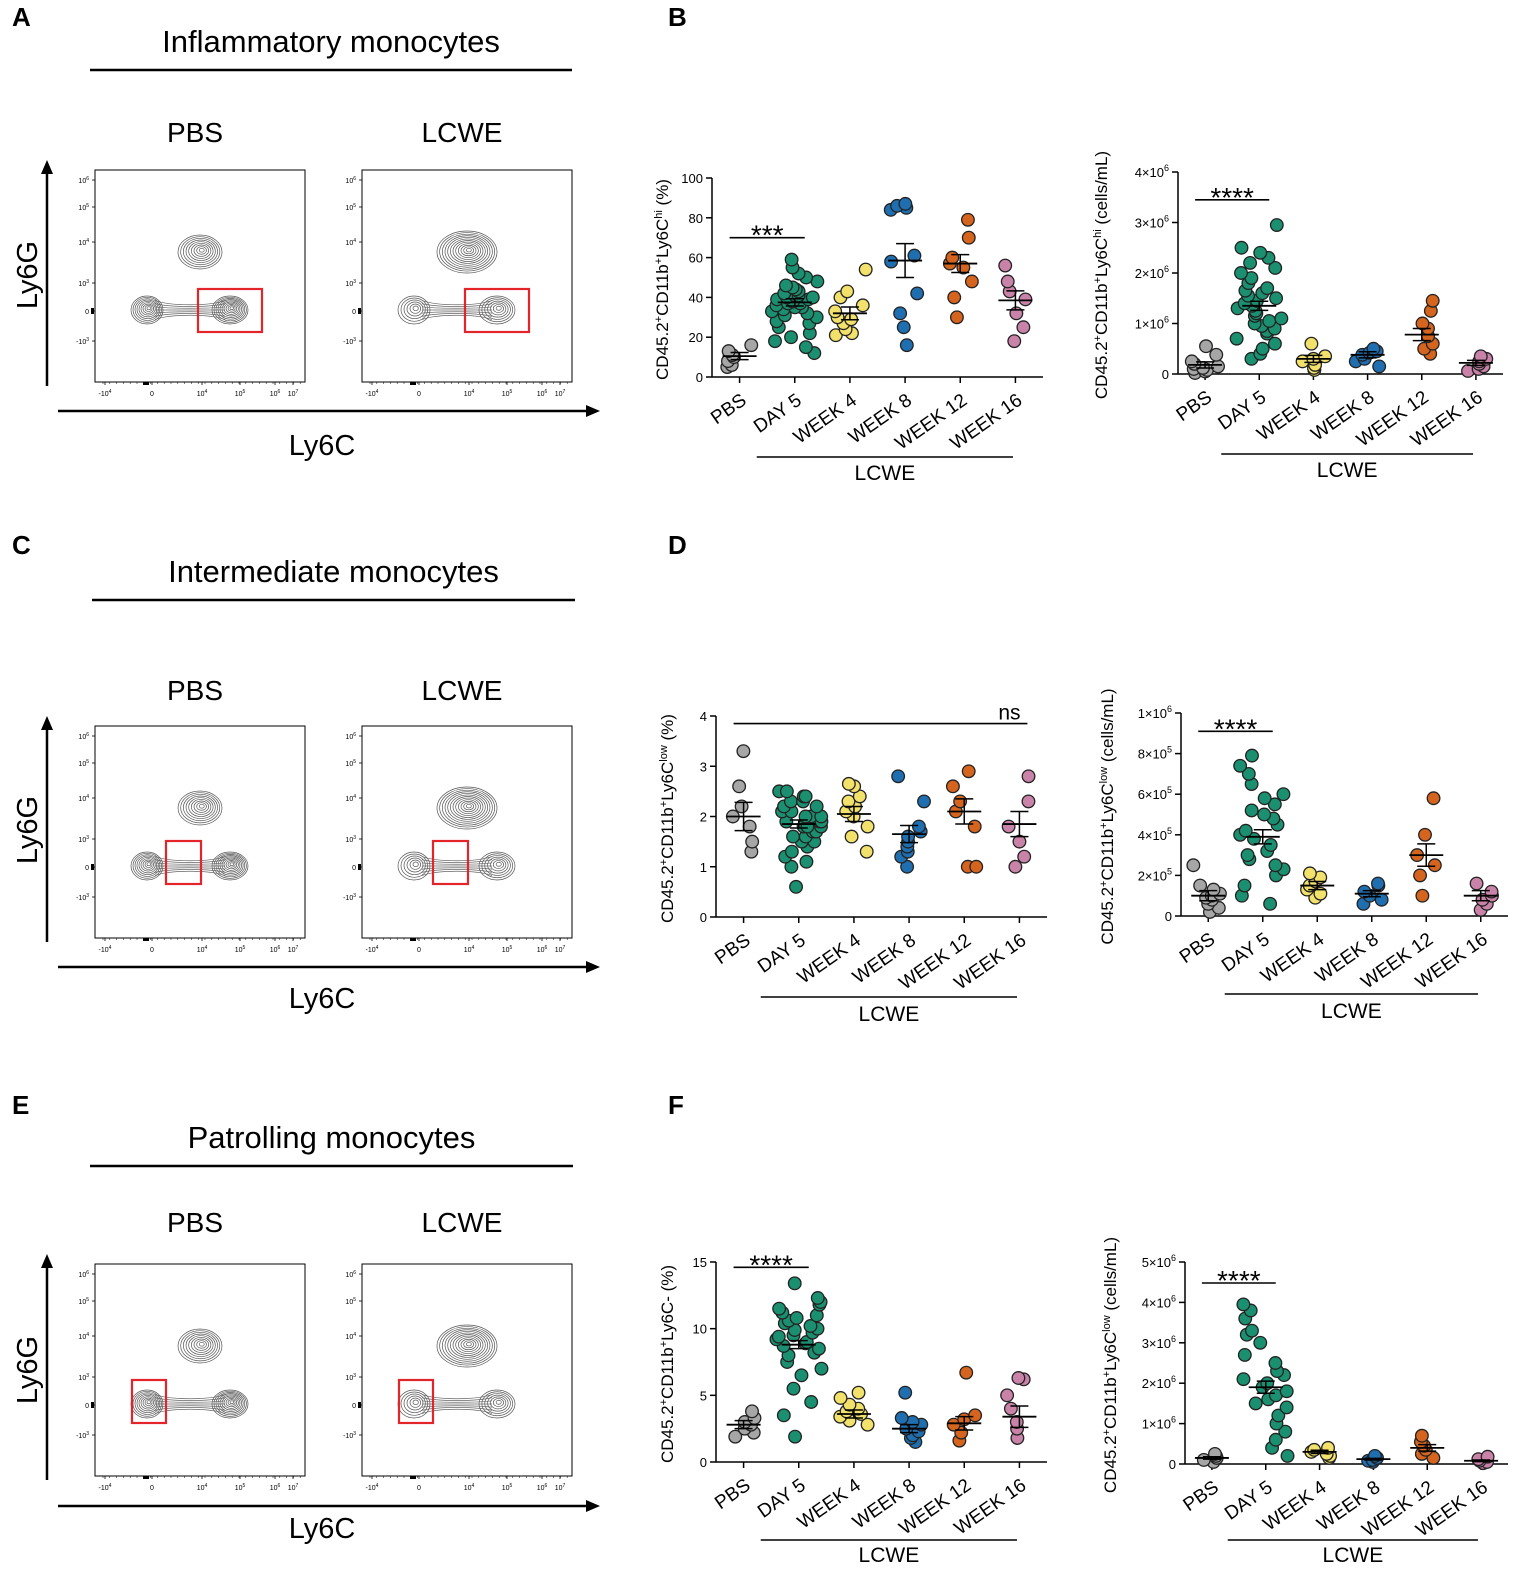  What do you see at coordinates (350, 839) in the screenshot?
I see `y-tick-label: 10³` at bounding box center [350, 839].